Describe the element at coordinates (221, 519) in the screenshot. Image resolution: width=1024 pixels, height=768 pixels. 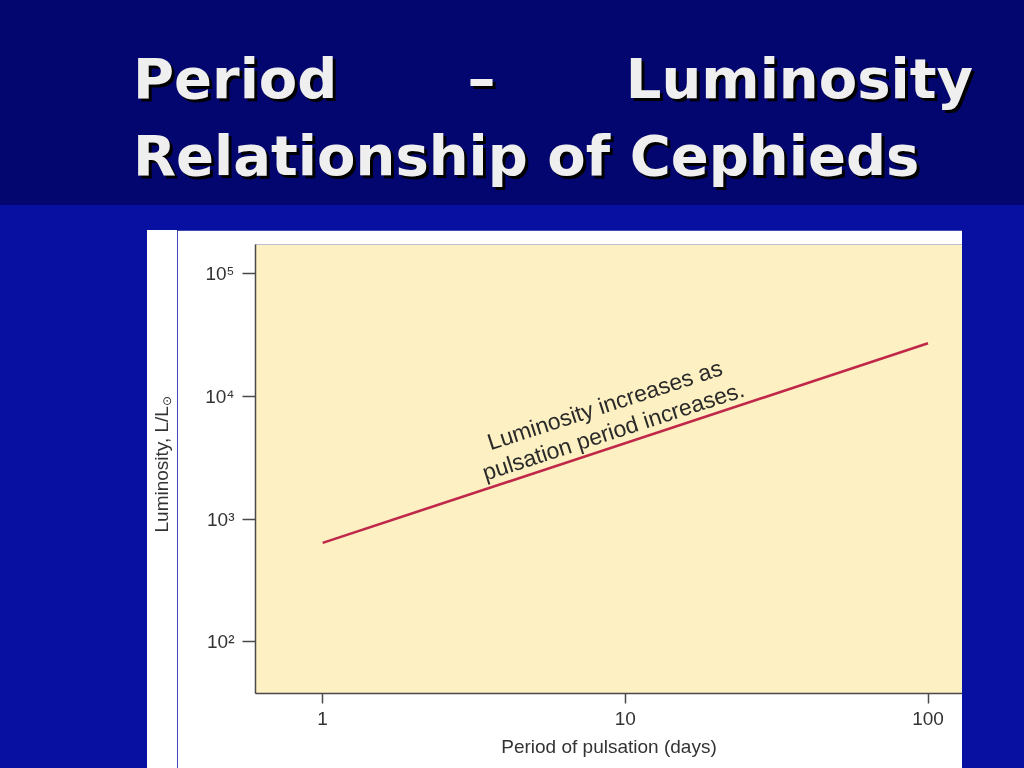
I see `y-tick-label: 10³` at that location.